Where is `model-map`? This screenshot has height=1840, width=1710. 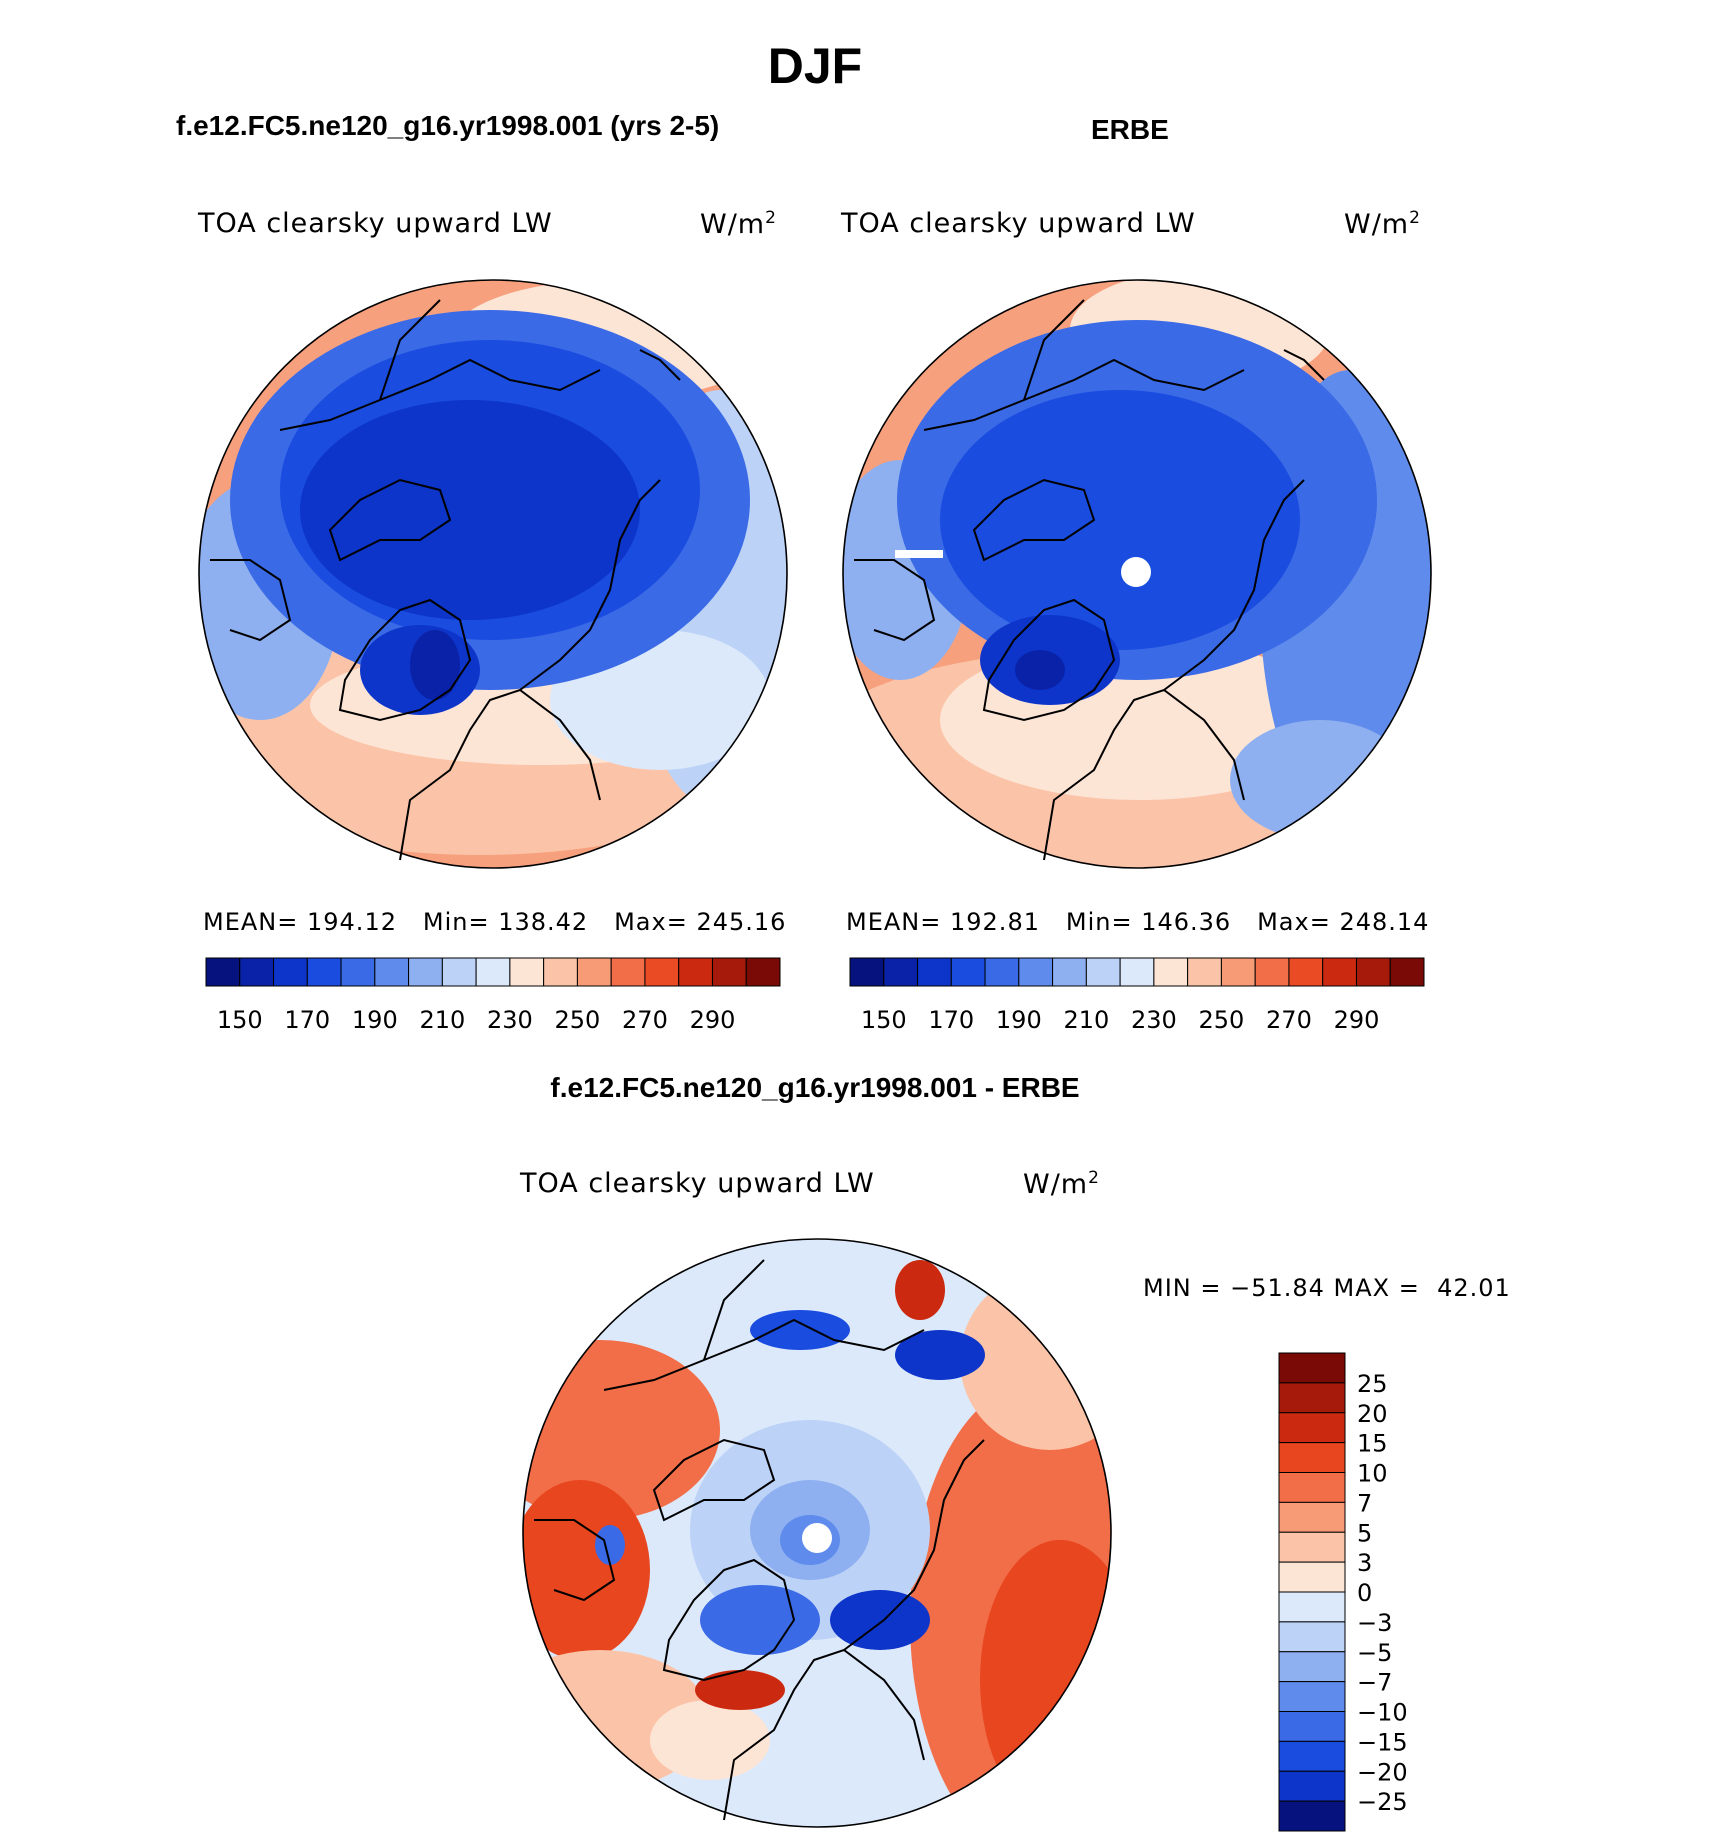
model-map is located at coordinates (493, 574).